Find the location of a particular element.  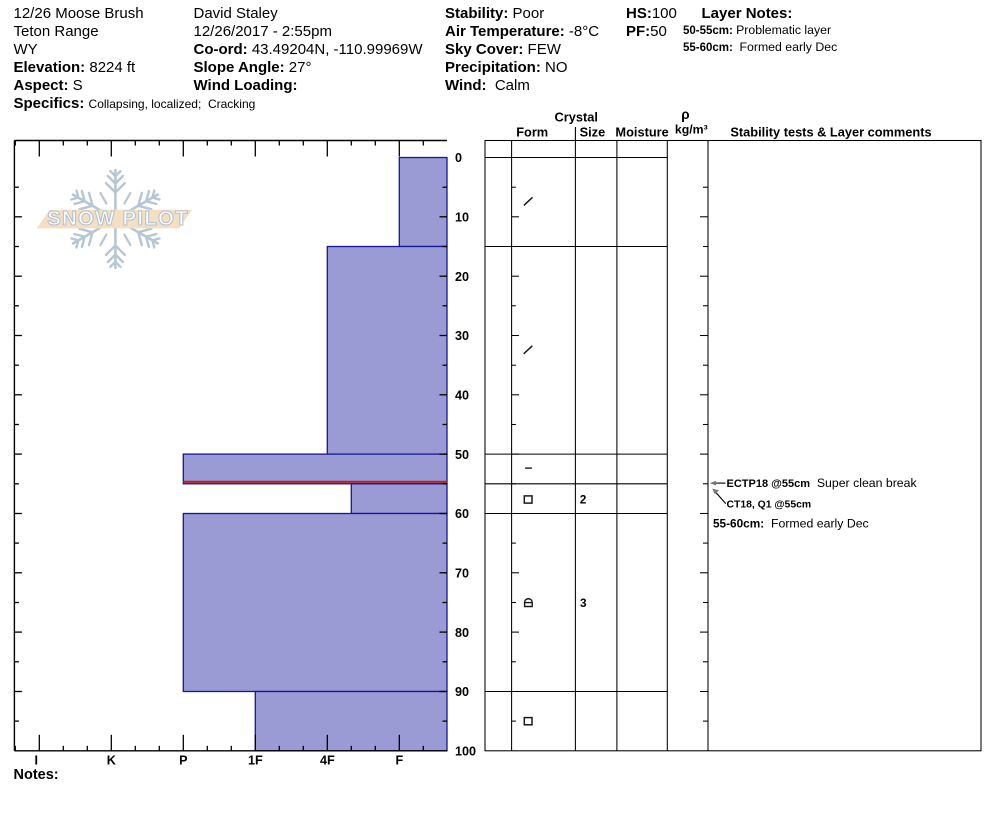

svg-text: 70 is located at coordinates (462, 574).